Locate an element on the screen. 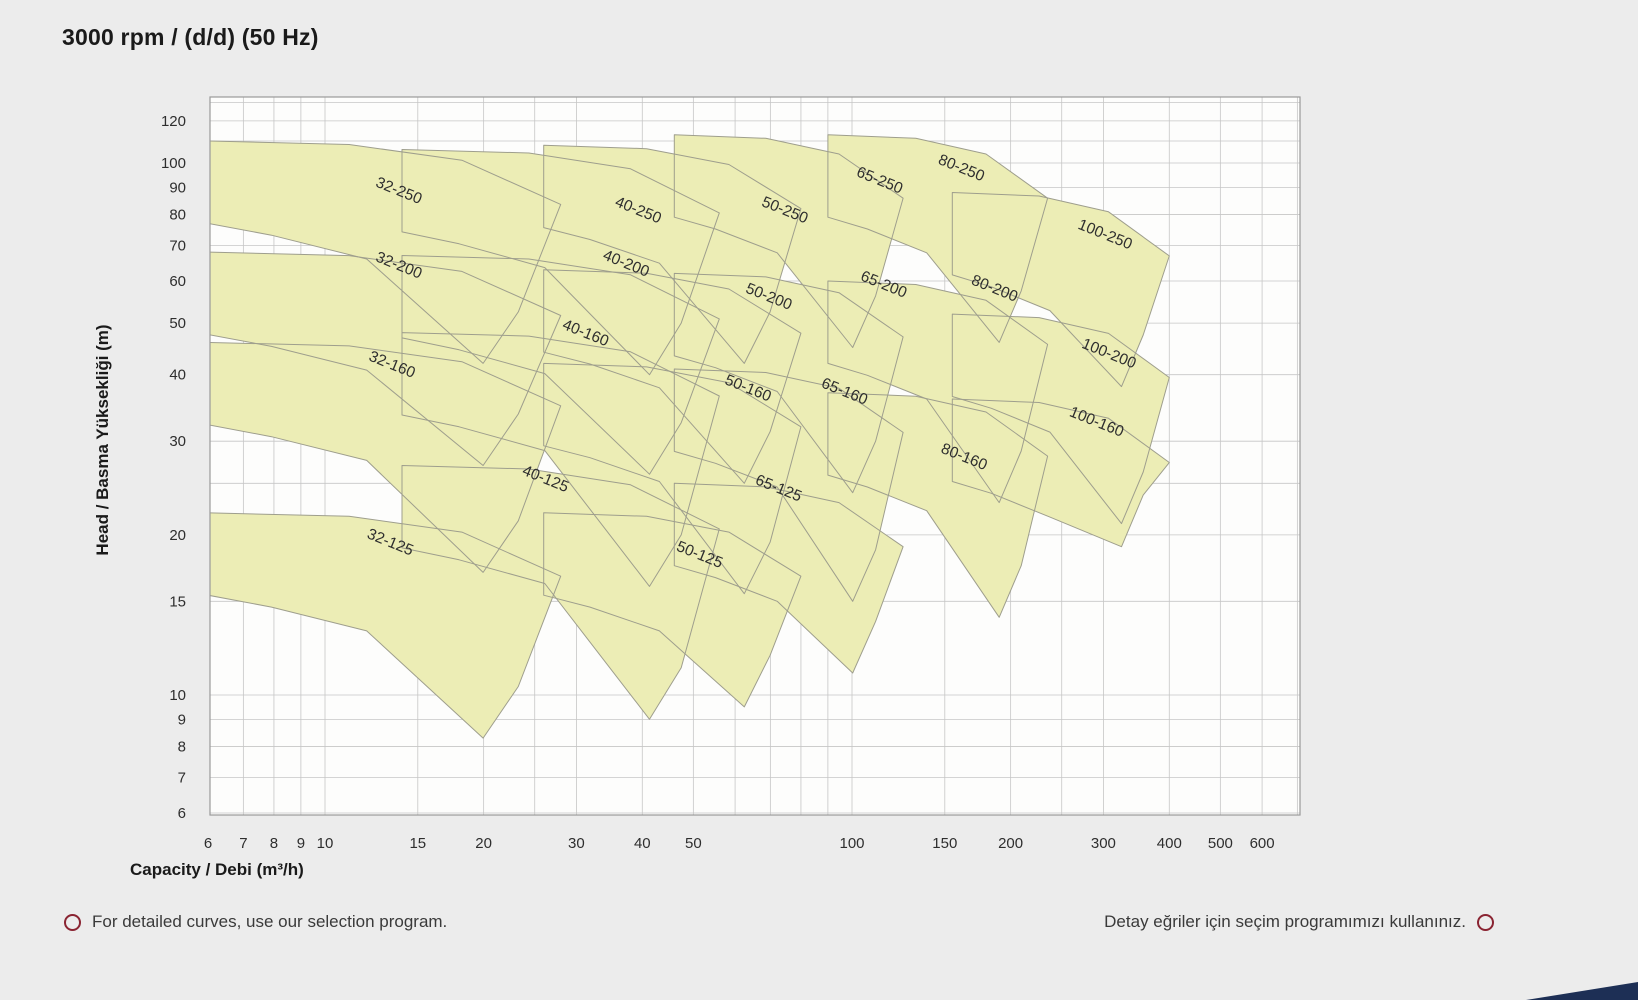 This screenshot has height=1000, width=1638. x-tick-labels: 6 7 8 9 10 15 20 30 40 50 100 150 200 300 400 500 600 is located at coordinates (739, 843).